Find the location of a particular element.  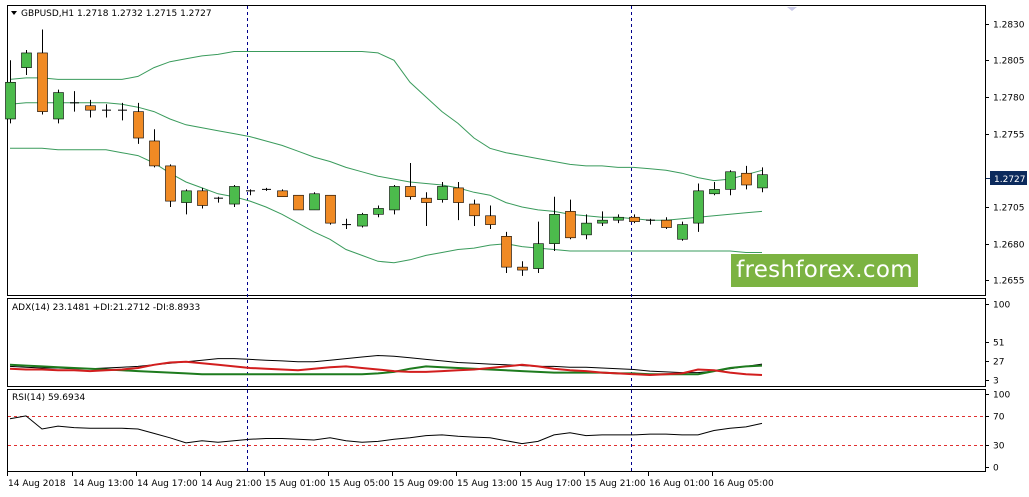

rsi-lines is located at coordinates (386, 430).